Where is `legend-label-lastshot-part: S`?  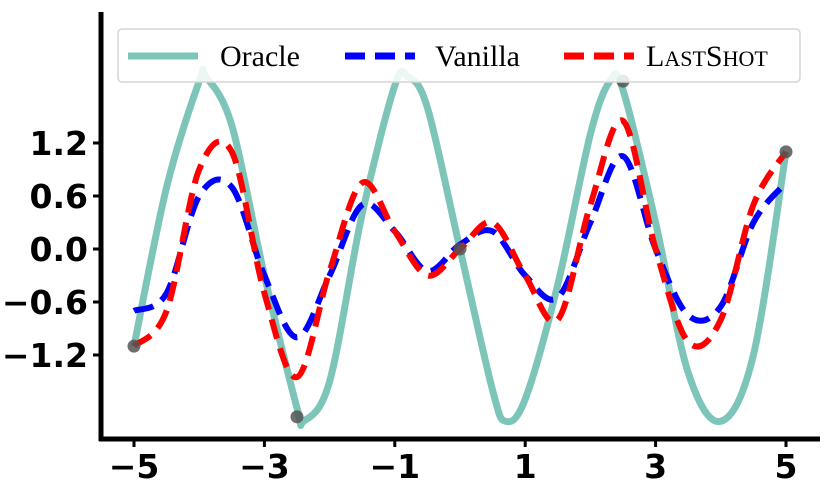 legend-label-lastshot-part: S is located at coordinates (714, 56).